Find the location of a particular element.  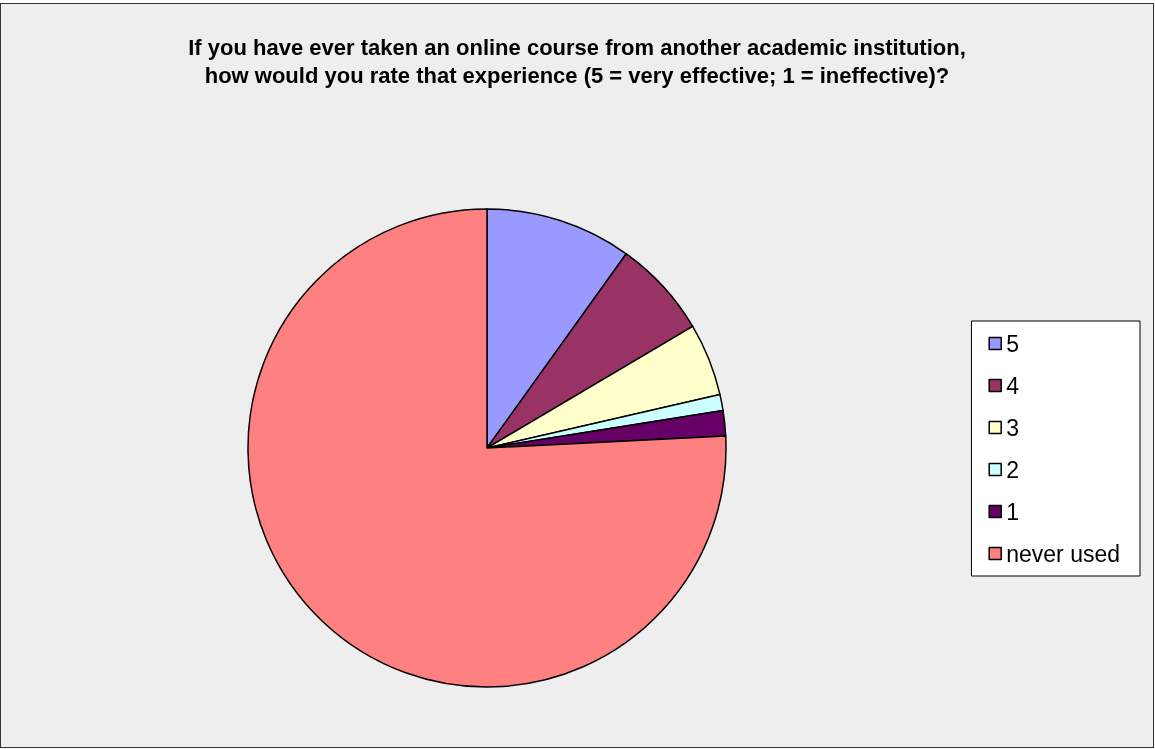

legend-label: 1 is located at coordinates (1012, 511).